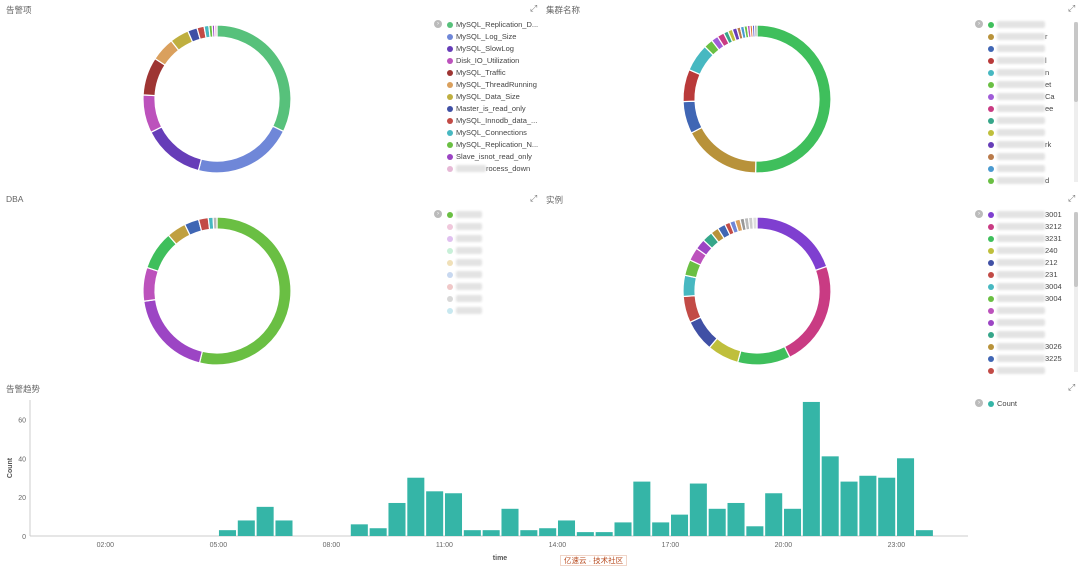 Image resolution: width=1080 pixels, height=566 pixels. Describe the element at coordinates (1021, 38) in the screenshot. I see `legend-item: r` at that location.